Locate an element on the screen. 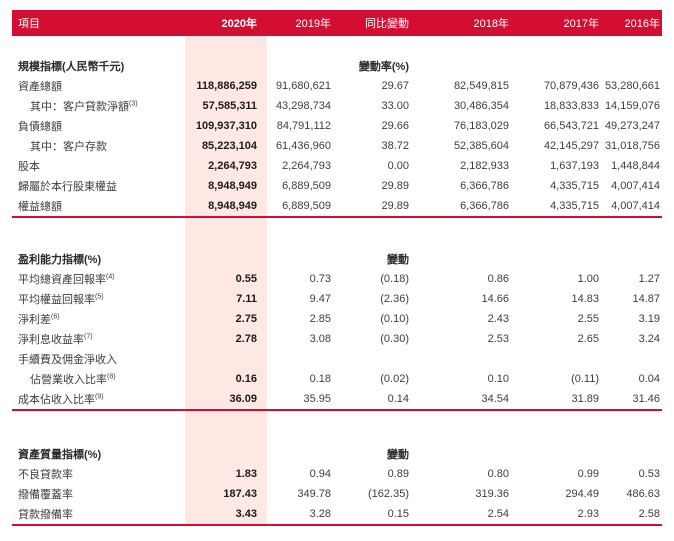  footnote-marker: (6) is located at coordinates (55, 317).